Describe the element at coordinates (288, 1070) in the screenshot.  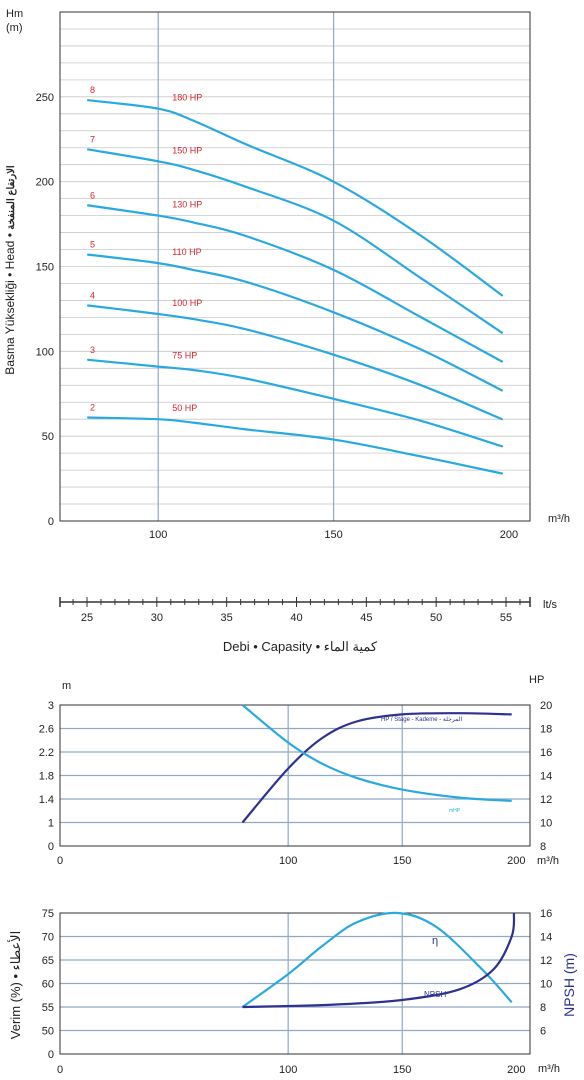
I see `eff-x-tick: 100` at that location.